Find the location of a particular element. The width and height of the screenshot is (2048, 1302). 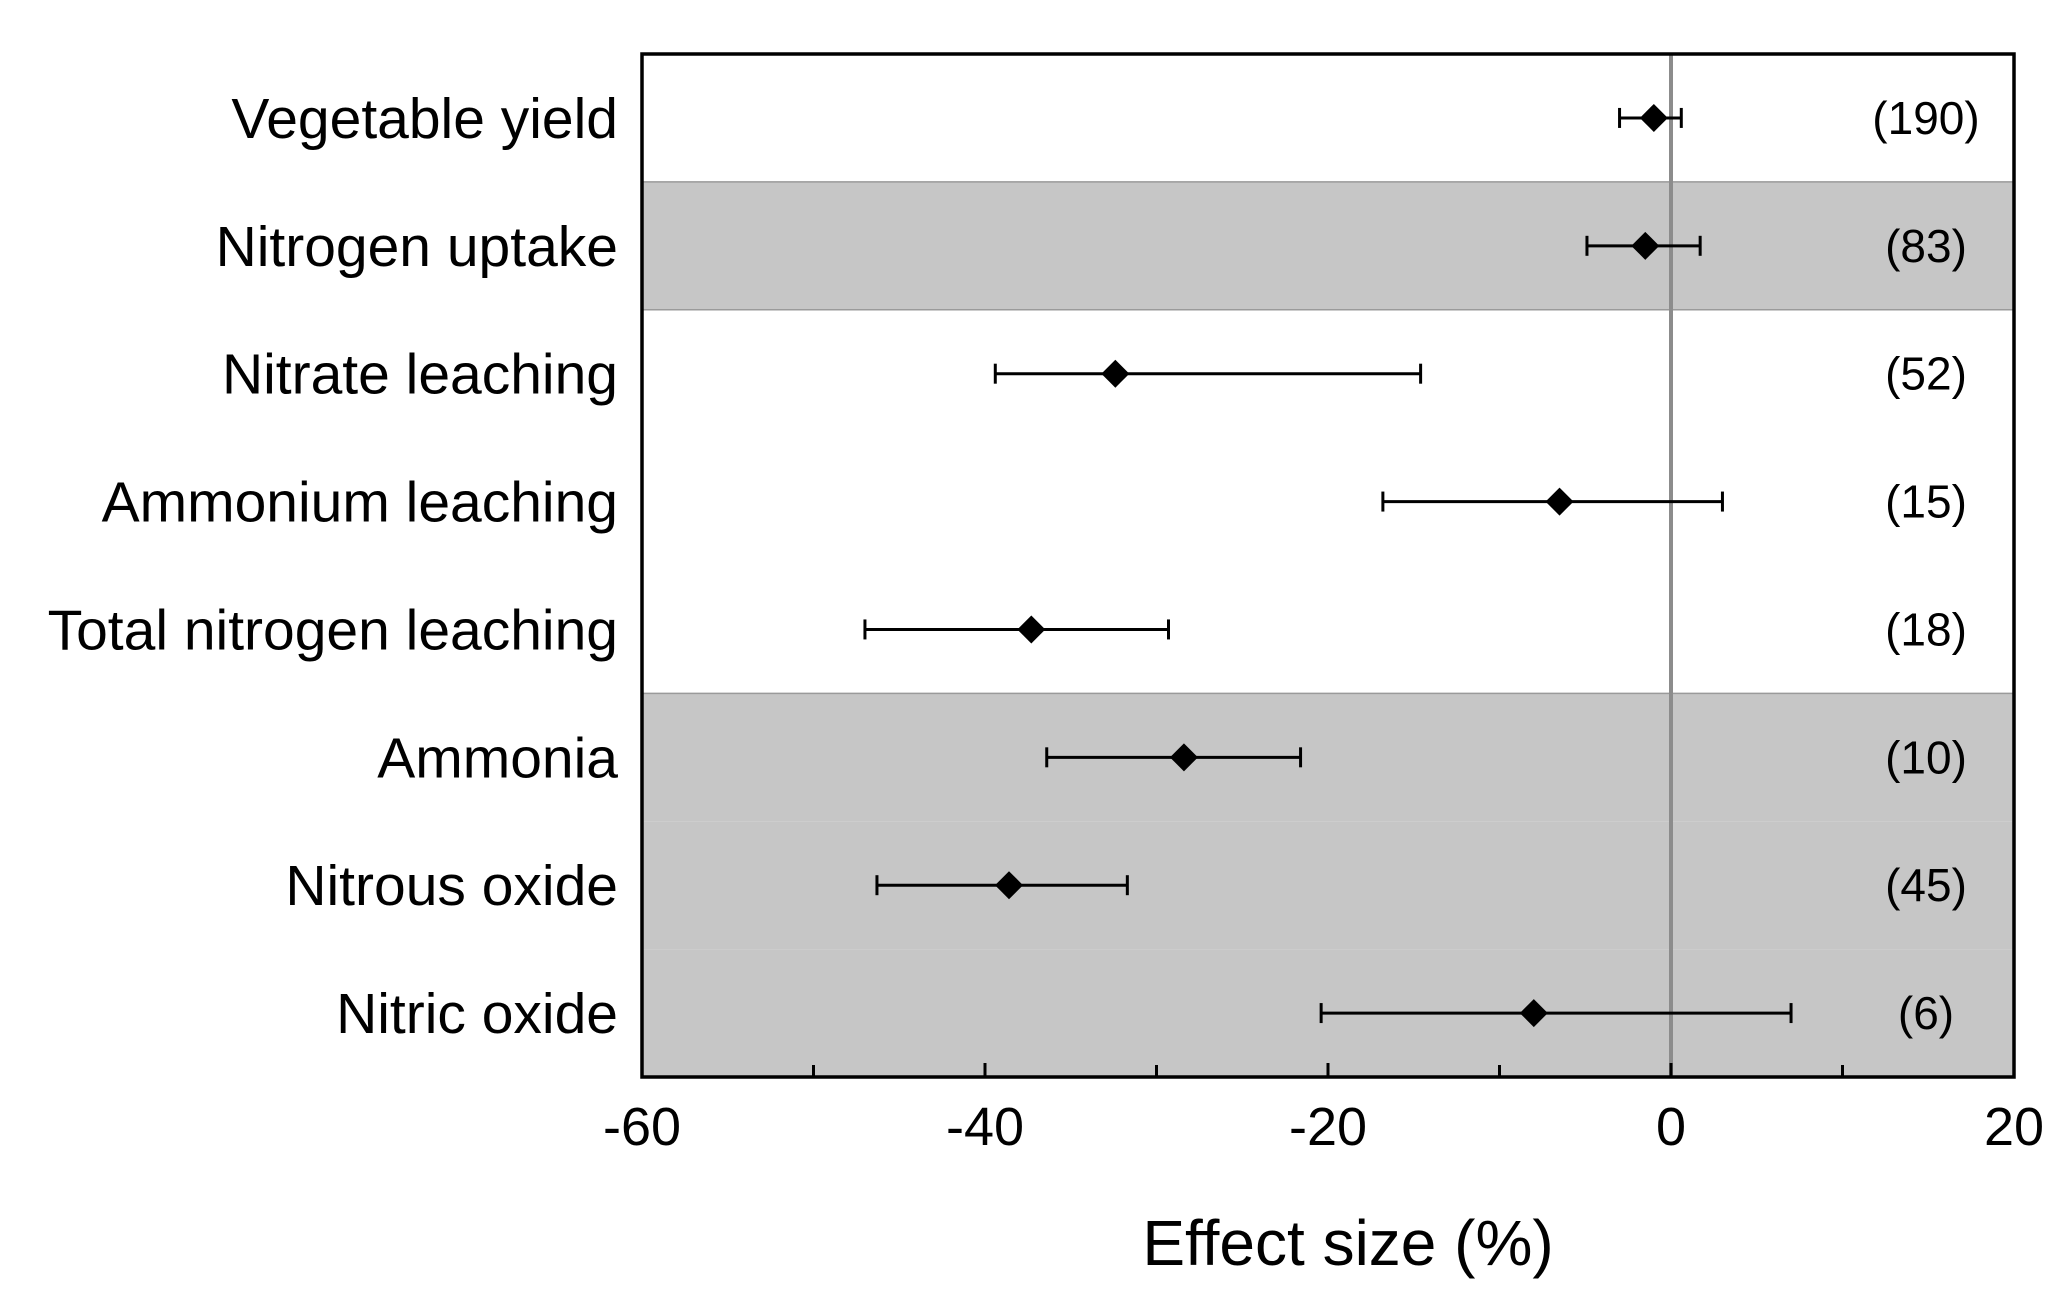

category-label: Vegetable yield is located at coordinates (424, 119).